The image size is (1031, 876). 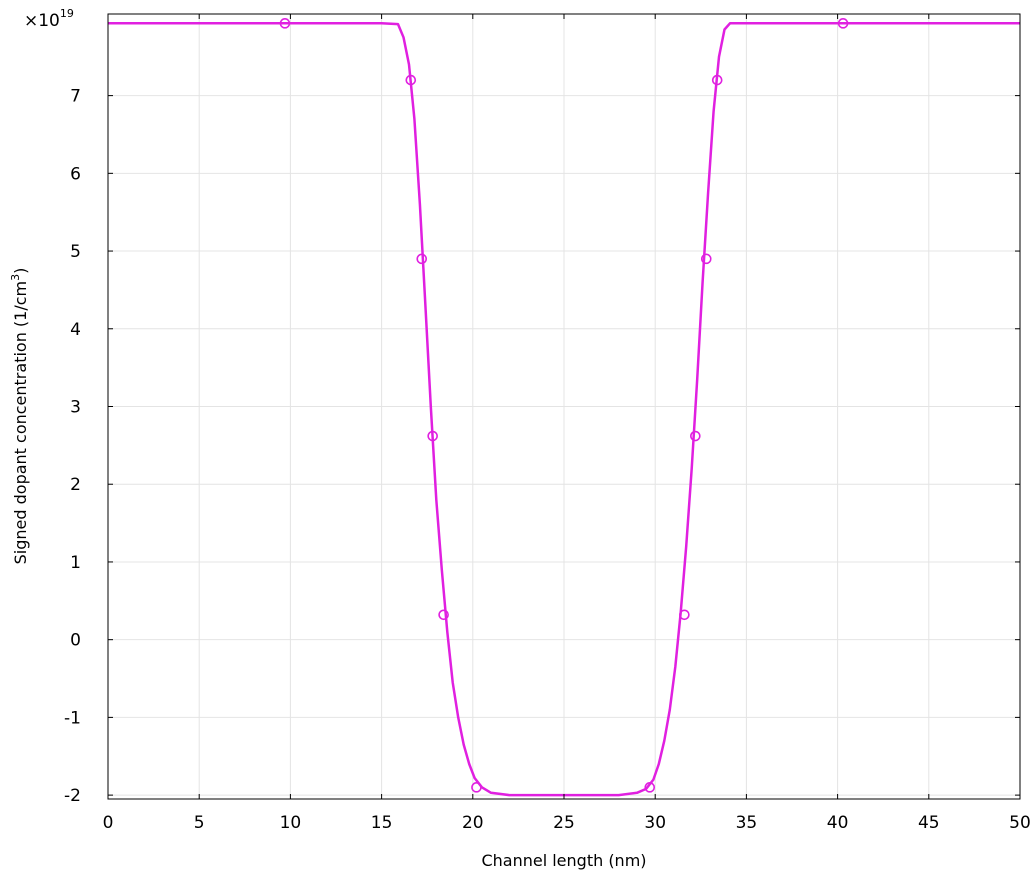 I want to click on y-tick-label: 1, so click(x=75, y=563).